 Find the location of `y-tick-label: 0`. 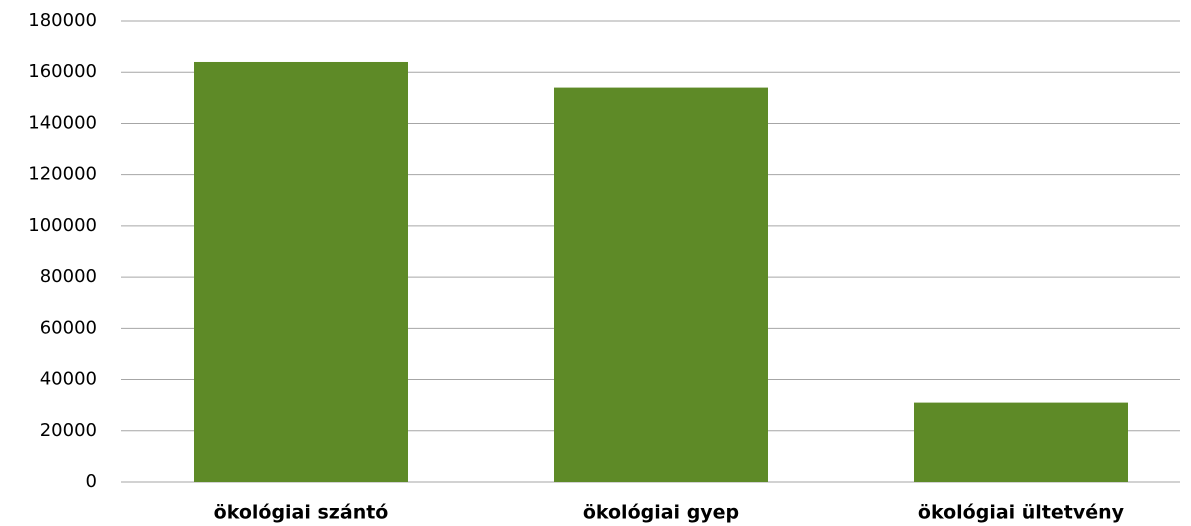

y-tick-label: 0 is located at coordinates (91, 481).